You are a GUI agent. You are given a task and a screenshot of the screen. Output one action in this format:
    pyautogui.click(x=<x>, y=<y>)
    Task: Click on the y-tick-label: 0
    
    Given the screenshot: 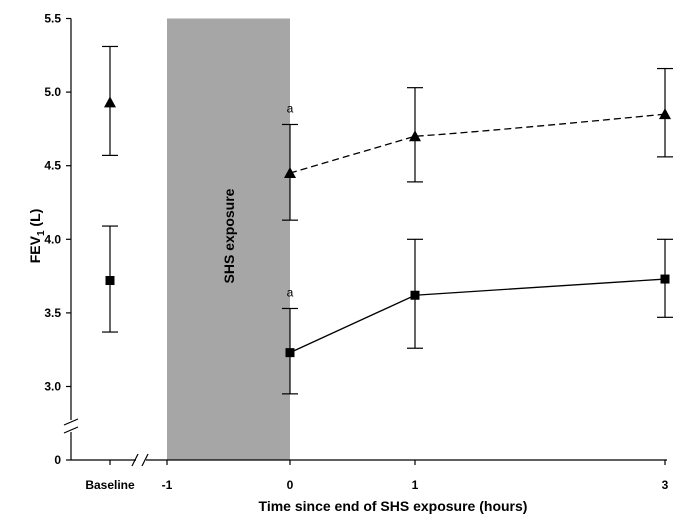 What is the action you would take?
    pyautogui.click(x=57, y=460)
    